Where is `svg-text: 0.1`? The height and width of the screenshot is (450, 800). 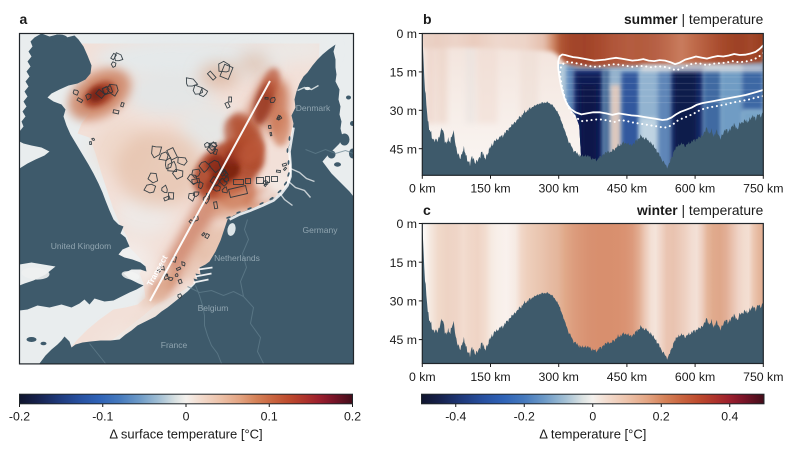
svg-text: 0.1 is located at coordinates (269, 417).